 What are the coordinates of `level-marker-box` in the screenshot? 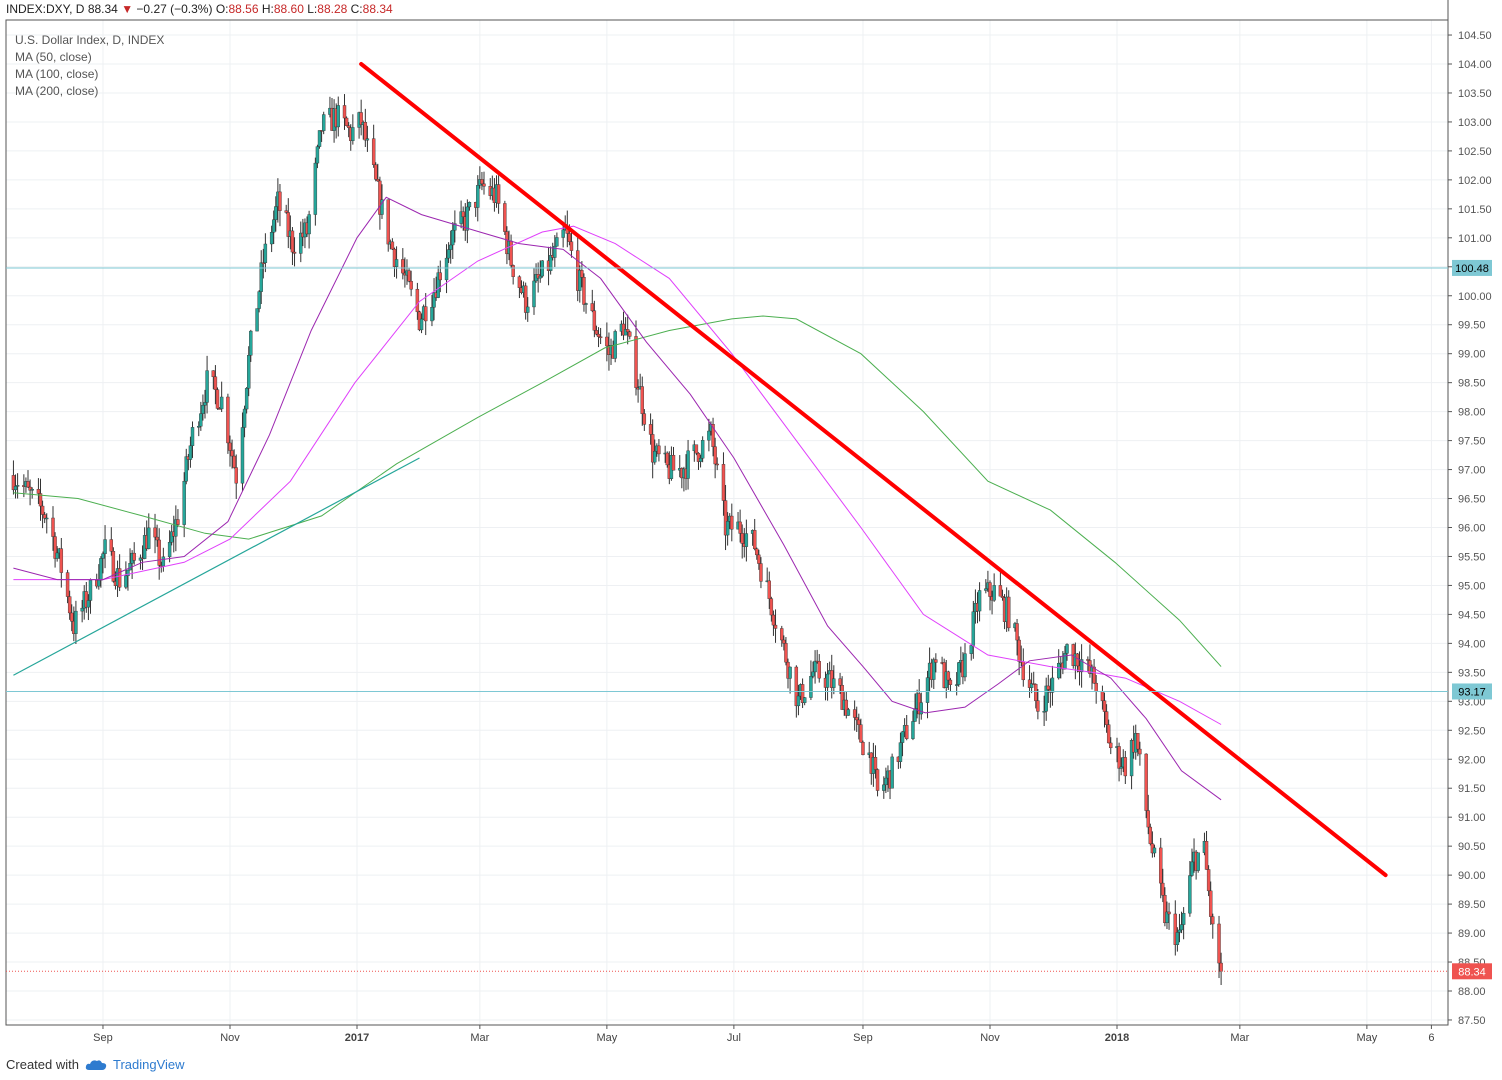 It's located at (1472, 267).